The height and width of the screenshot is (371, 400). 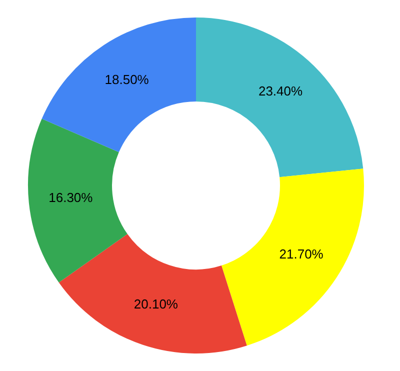 What do you see at coordinates (280, 91) in the screenshot?
I see `data-label: 23.40%` at bounding box center [280, 91].